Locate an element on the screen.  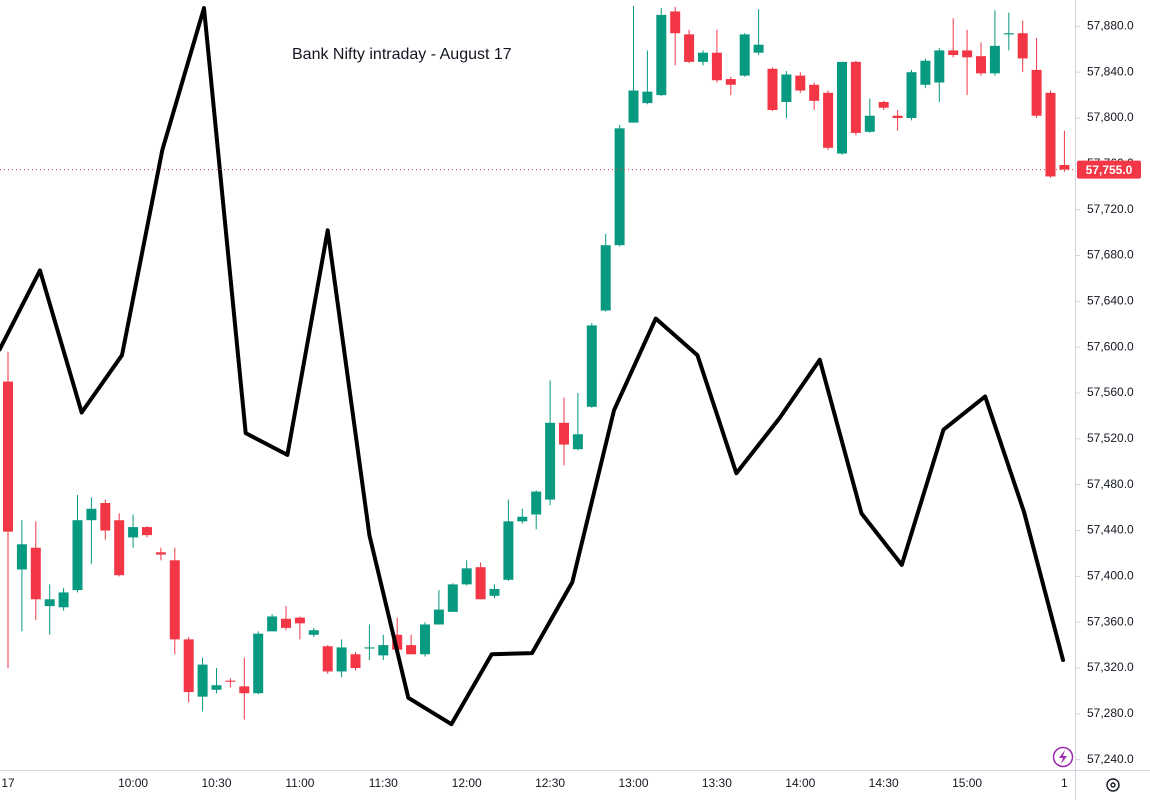
x-tick-label: 13:00 is located at coordinates (633, 783).